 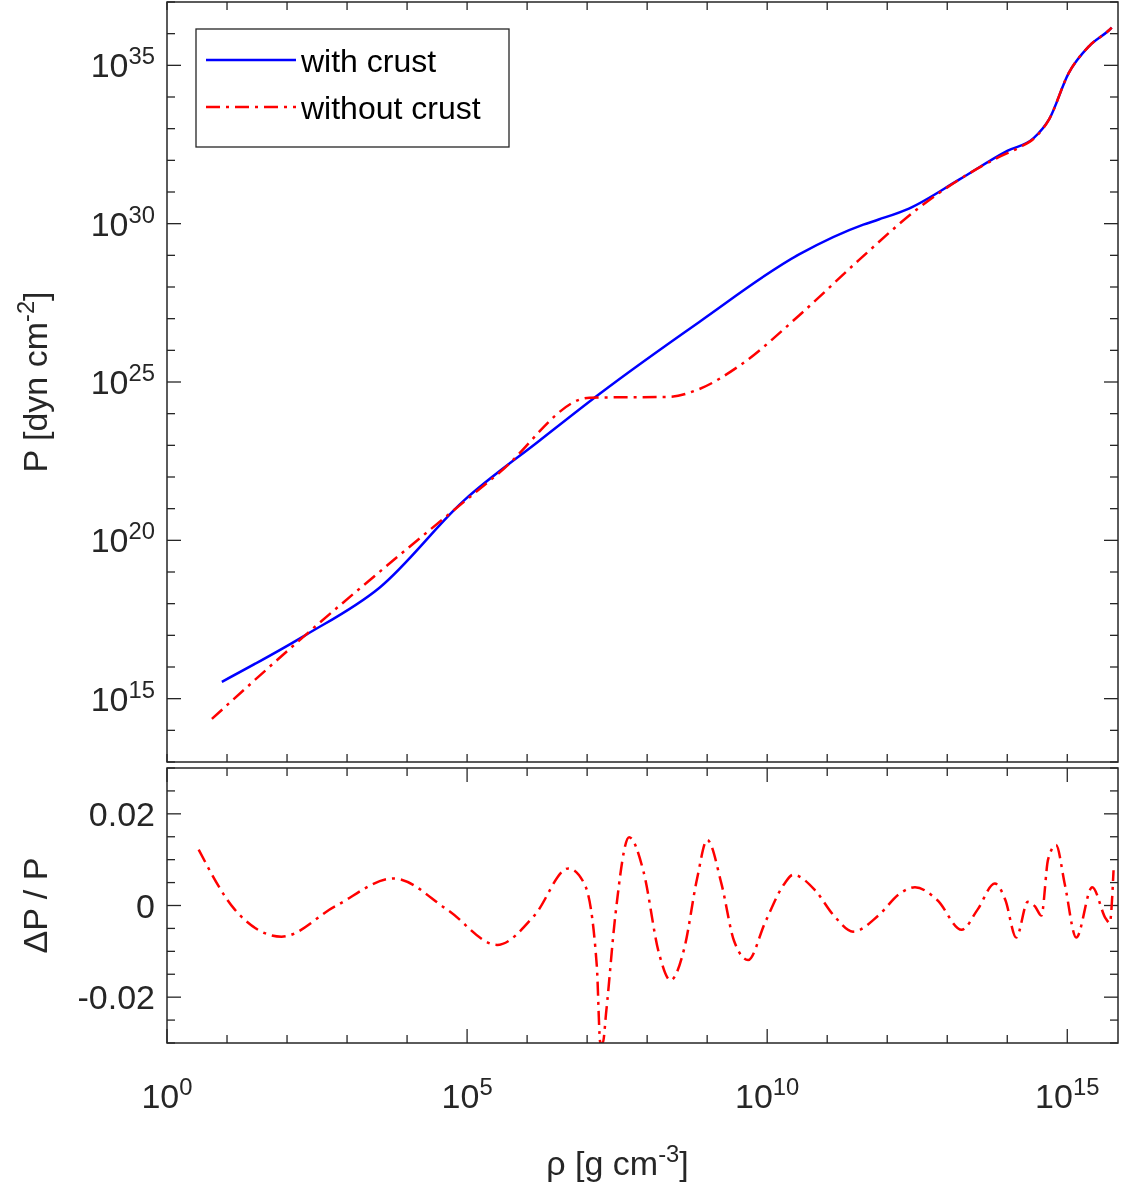 What do you see at coordinates (467, 1093) in the screenshot?
I see `x-tick-label: 10$^{5}$` at bounding box center [467, 1093].